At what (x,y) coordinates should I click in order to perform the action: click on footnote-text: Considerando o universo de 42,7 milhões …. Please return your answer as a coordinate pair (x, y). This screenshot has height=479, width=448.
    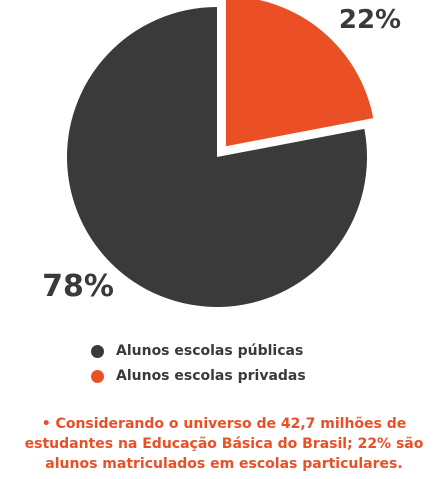
    Looking at the image, I should click on (224, 444).